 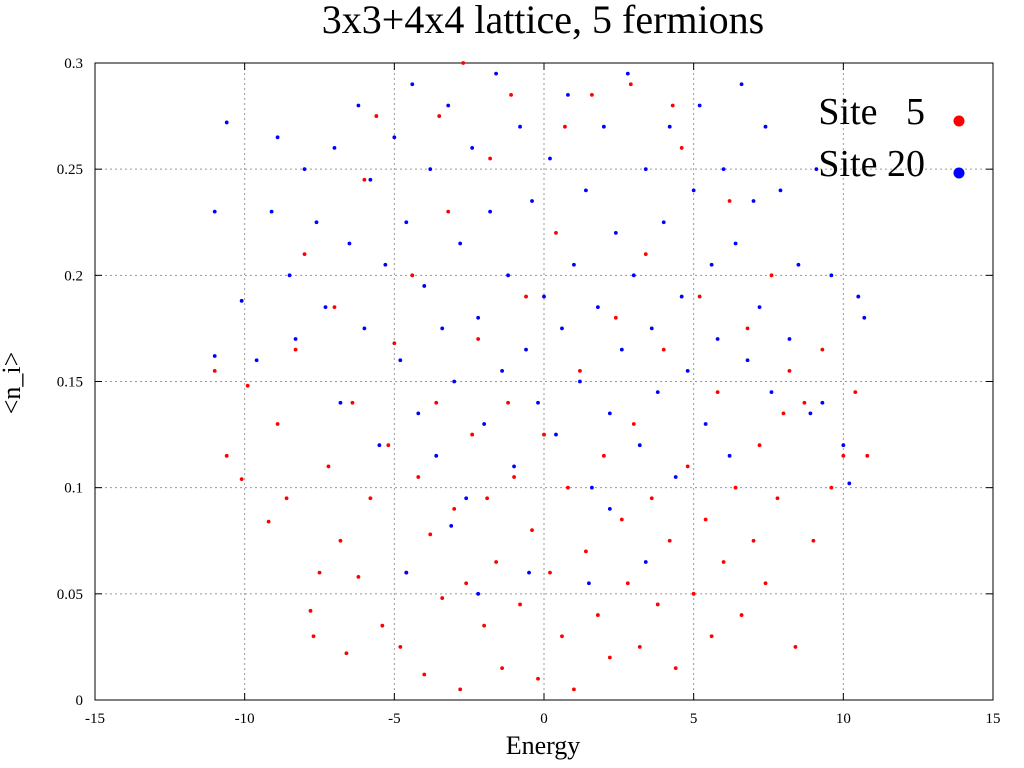 What do you see at coordinates (70, 595) in the screenshot?
I see `y-tick-label: 0.05` at bounding box center [70, 595].